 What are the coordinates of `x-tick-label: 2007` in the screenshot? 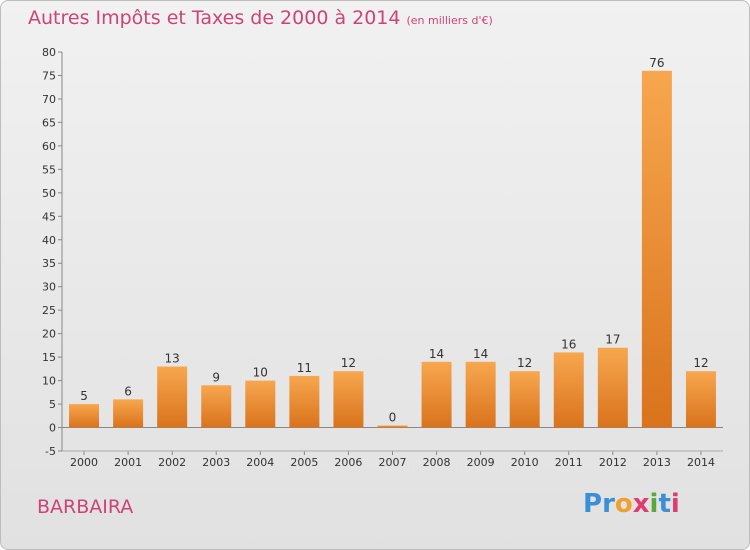 It's located at (393, 462).